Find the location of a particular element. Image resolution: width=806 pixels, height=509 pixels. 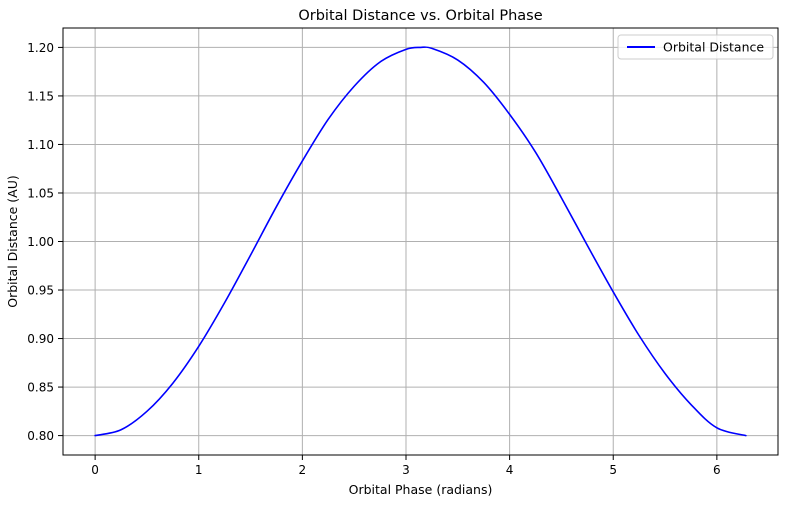

y-axis: 0.80 0.85 0.90 0.95 1.00 1.05 1.10 1.15 1.20 is located at coordinates (45, 242).